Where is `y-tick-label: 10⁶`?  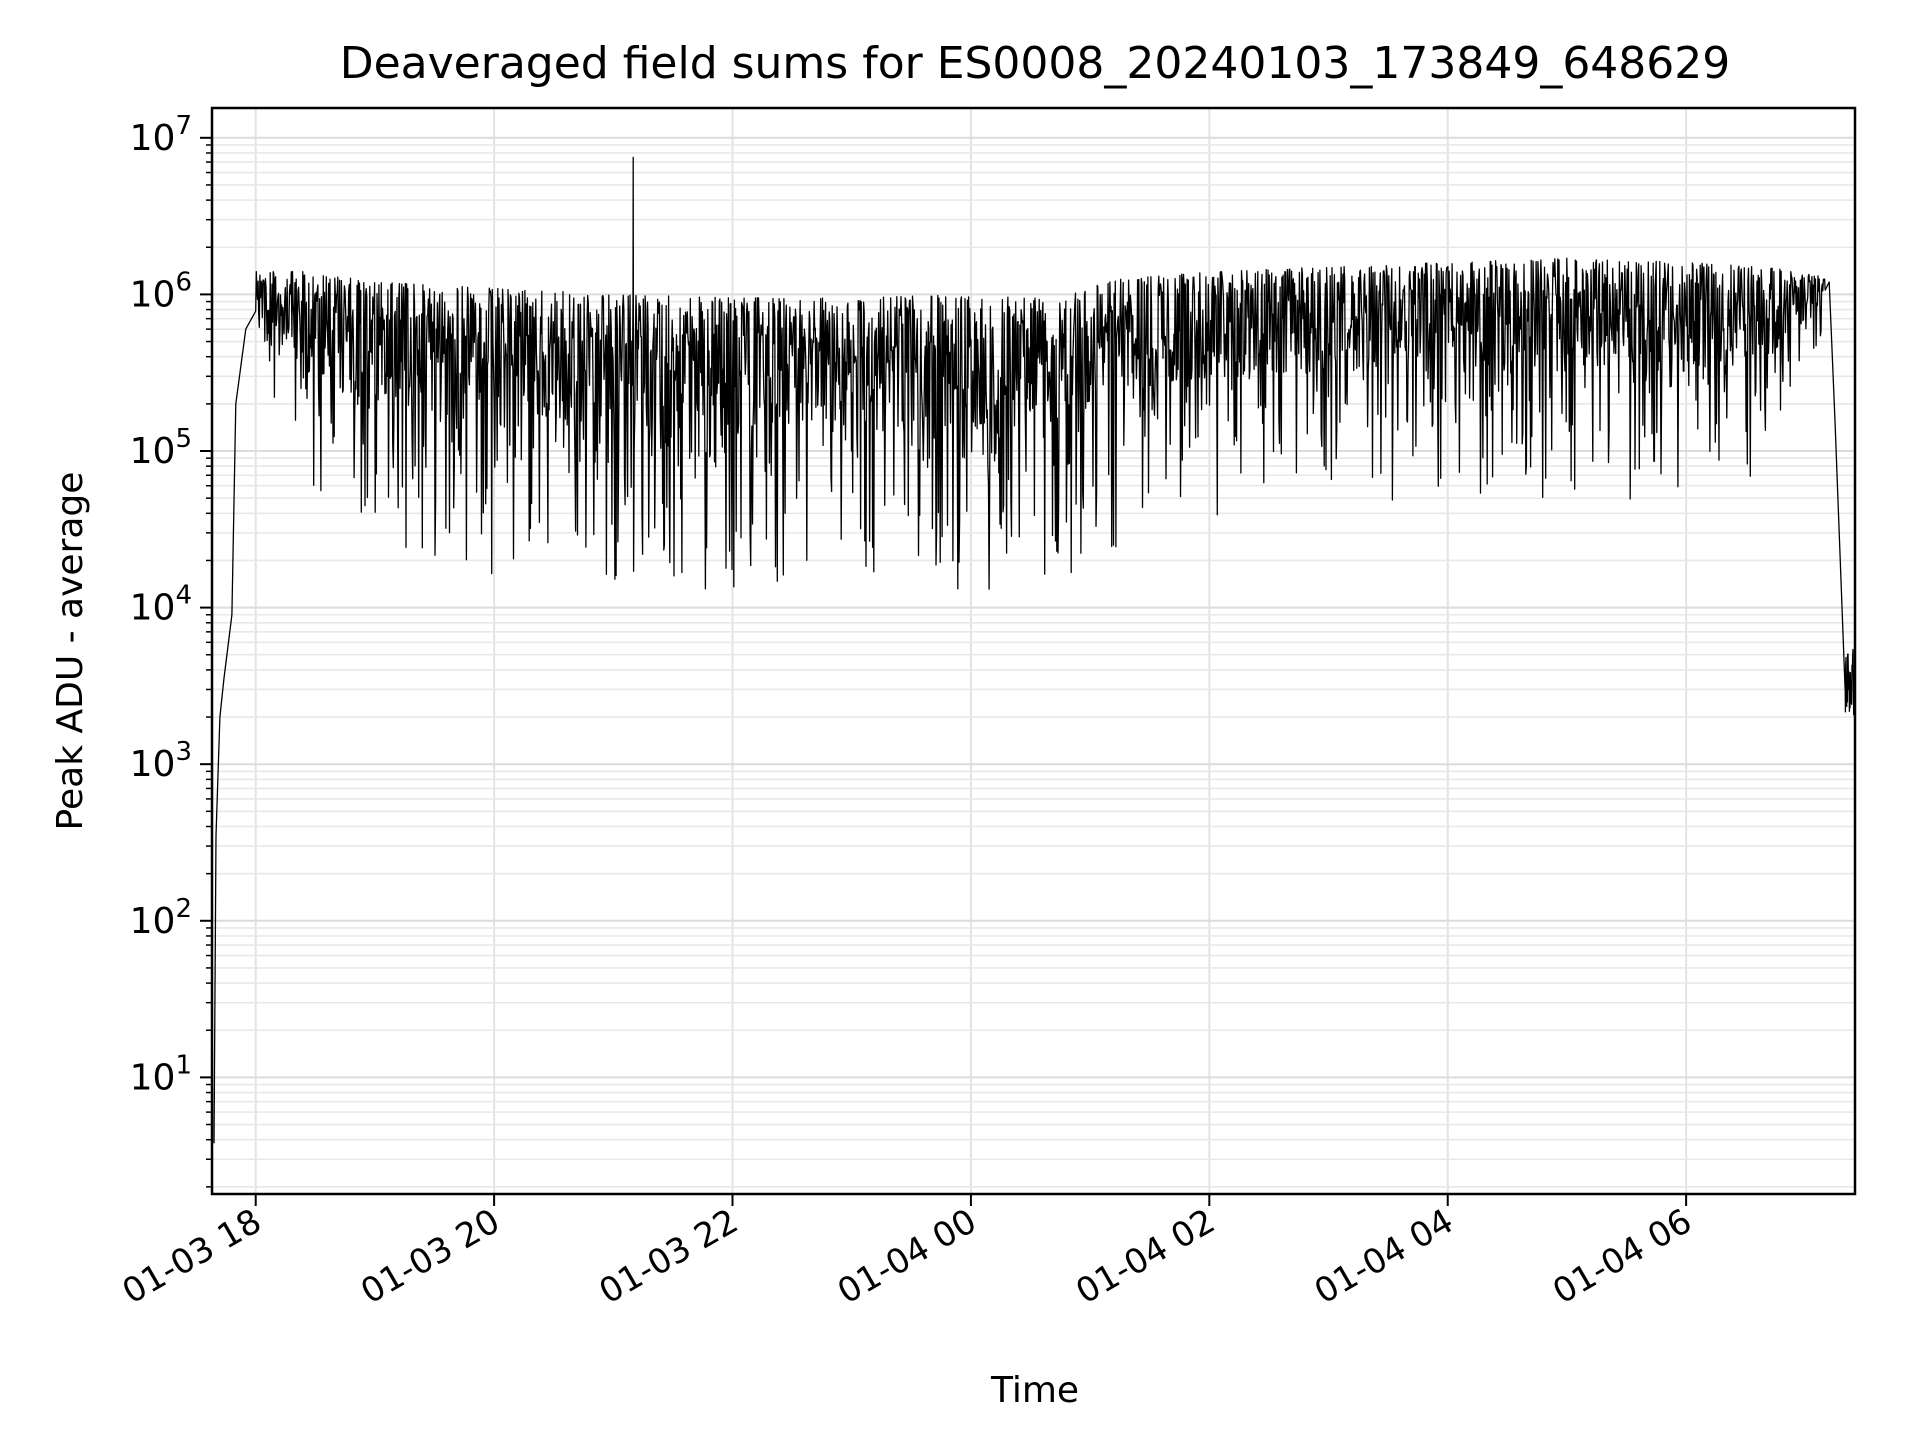 y-tick-label: 10⁶ is located at coordinates (161, 291).